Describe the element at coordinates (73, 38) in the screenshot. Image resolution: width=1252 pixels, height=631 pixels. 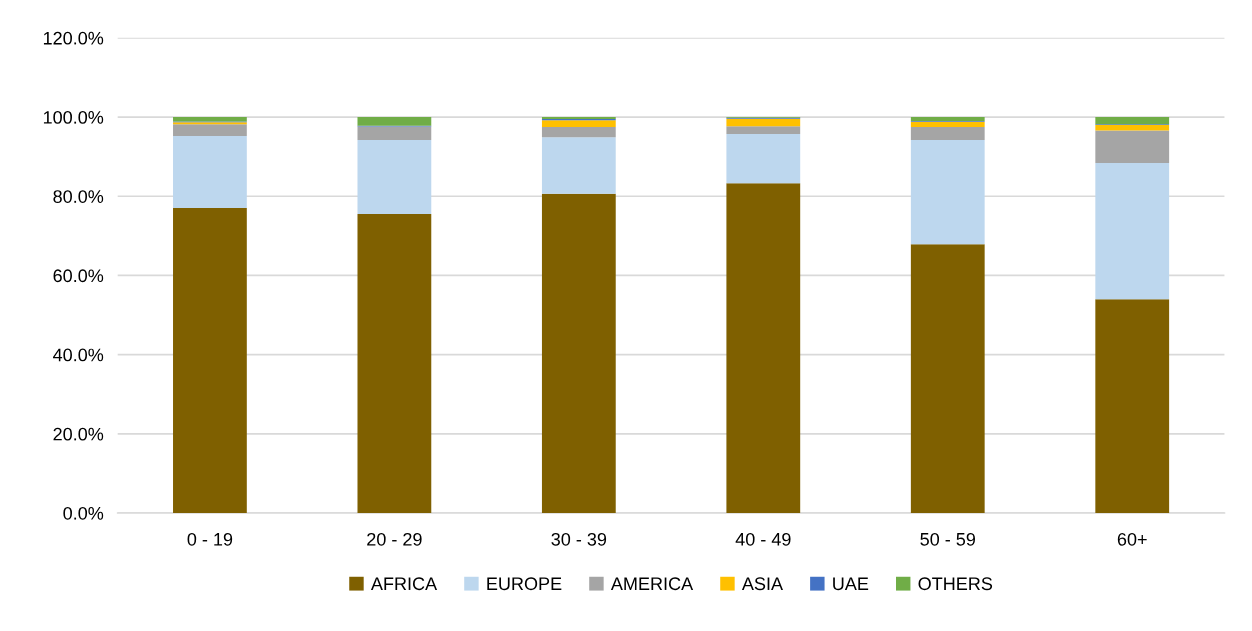
I see `y-tick-label: 120.0%` at that location.